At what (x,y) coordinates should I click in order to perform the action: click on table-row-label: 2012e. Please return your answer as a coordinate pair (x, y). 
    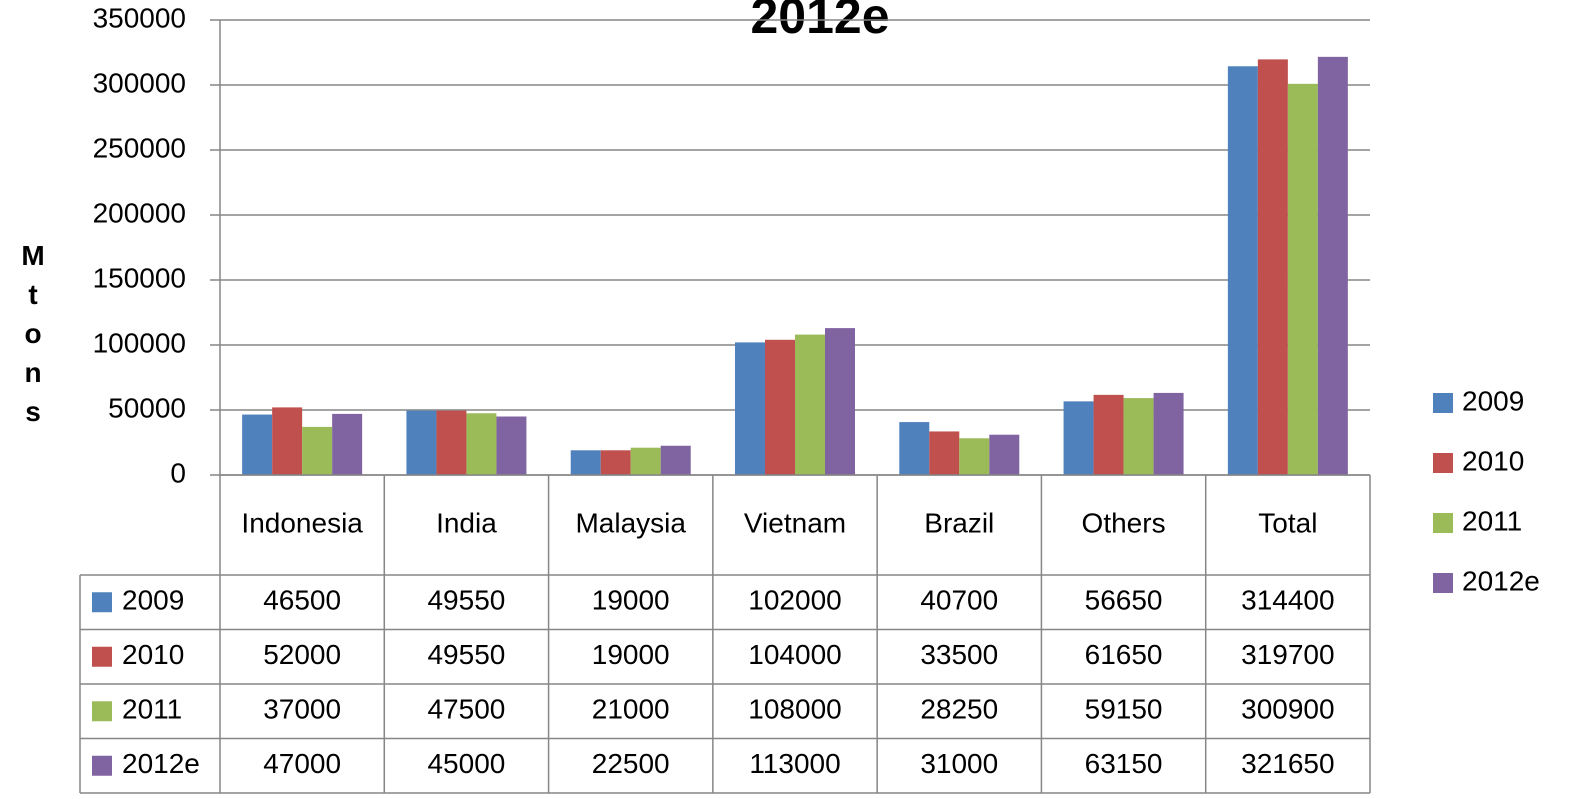
    Looking at the image, I should click on (161, 763).